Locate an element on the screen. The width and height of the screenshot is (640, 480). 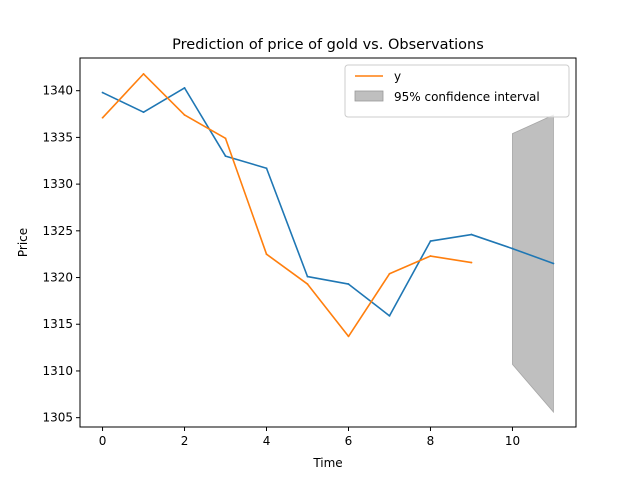
x-tick-label: 4 is located at coordinates (267, 441).